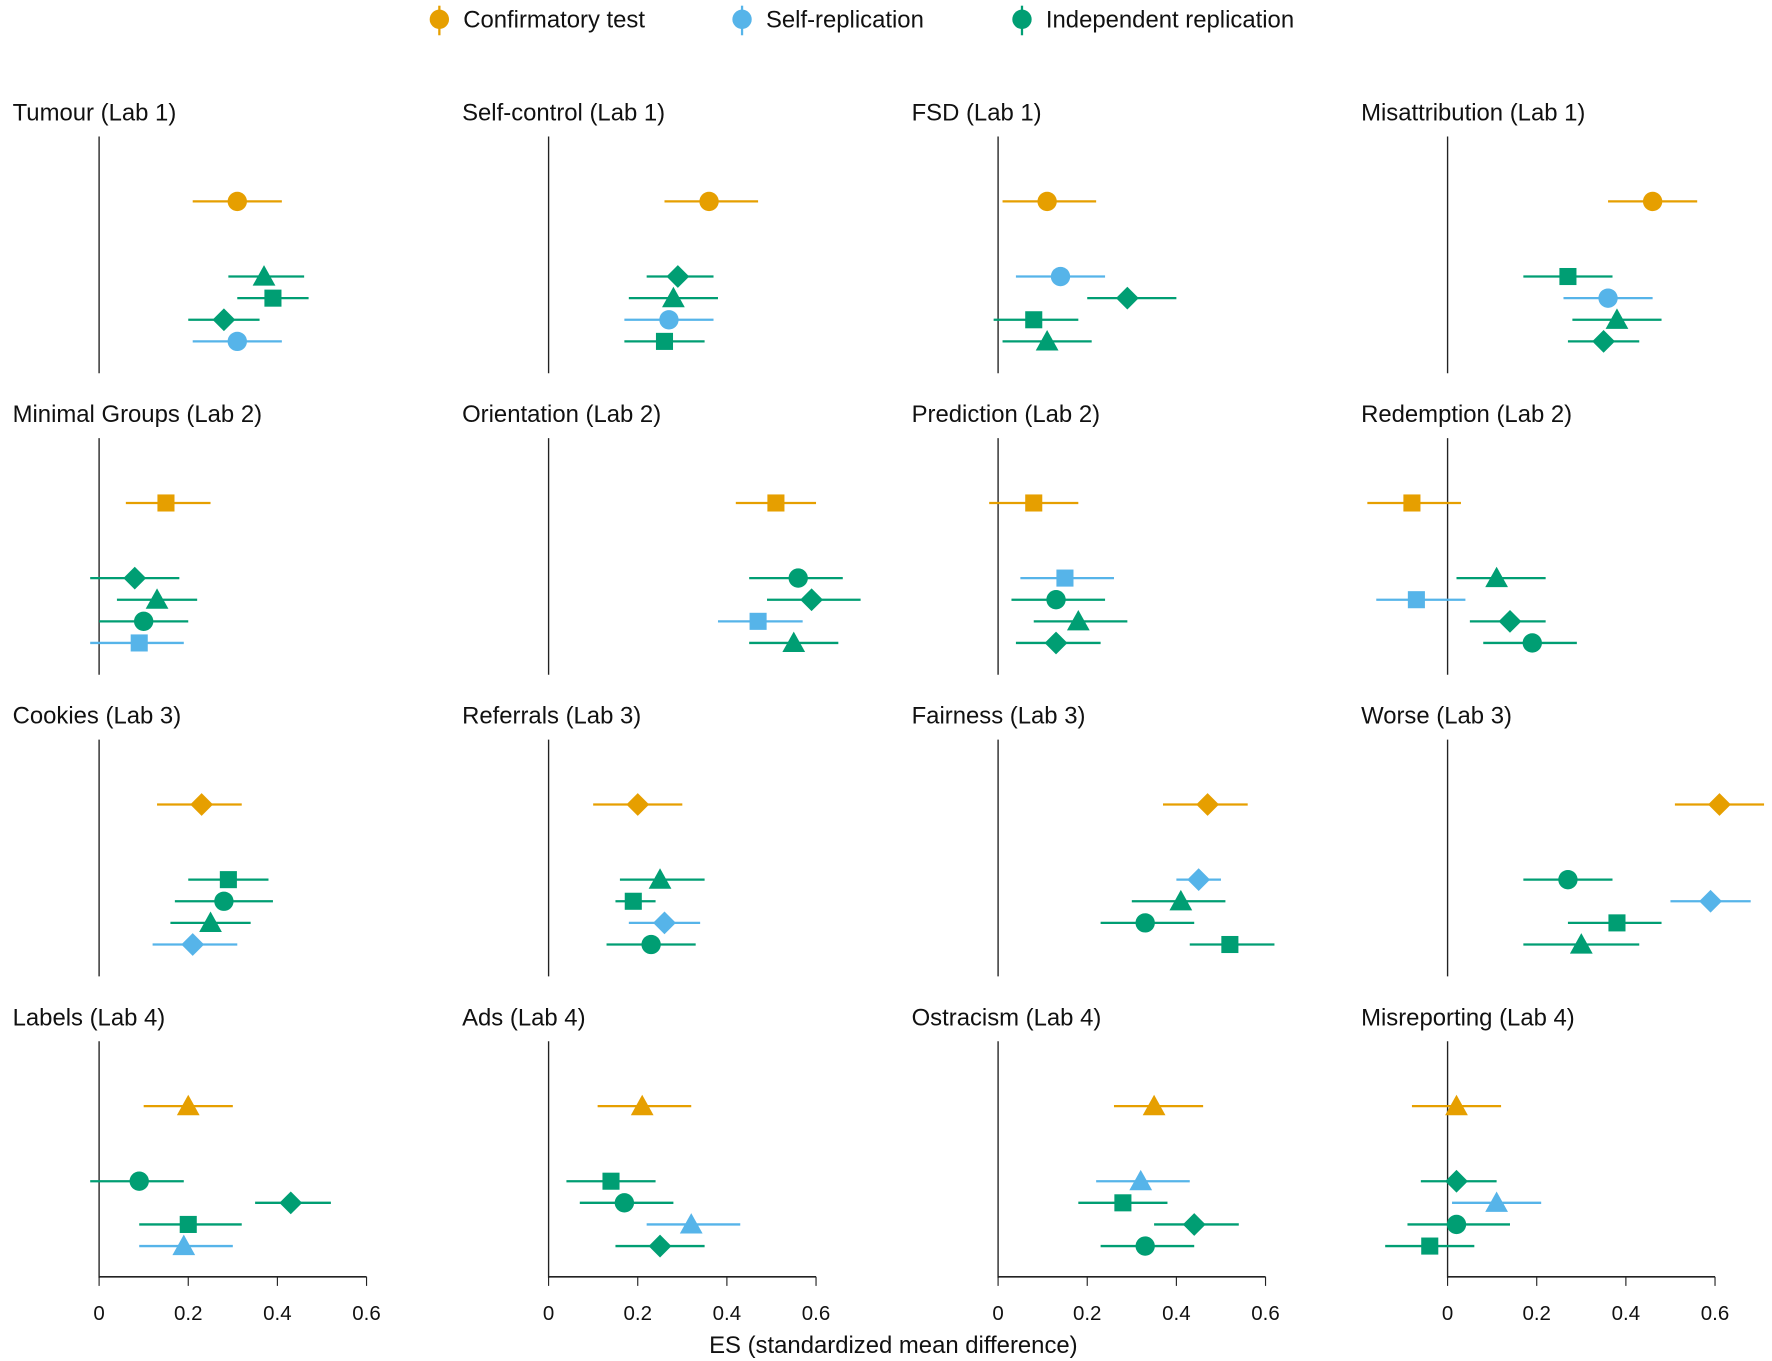 Image resolution: width=1772 pixels, height=1361 pixels. Describe the element at coordinates (1468, 1017) in the screenshot. I see `panel-title: Misreporting (Lab 4)` at that location.